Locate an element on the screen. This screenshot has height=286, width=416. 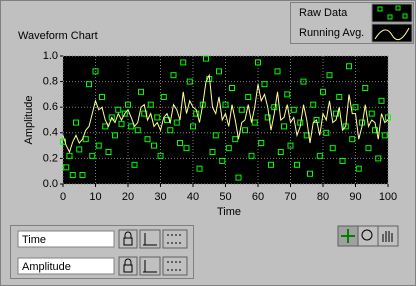
legend-label: Running Avg. is located at coordinates (331, 33).